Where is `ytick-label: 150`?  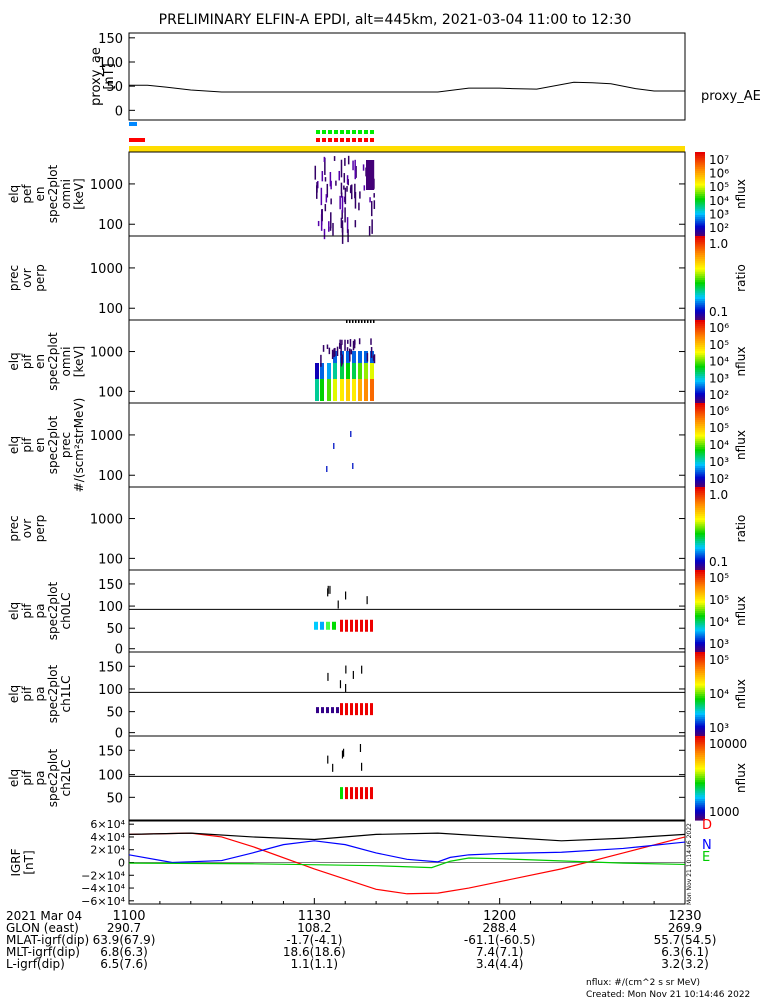 ytick-label: 150 is located at coordinates (110, 751).